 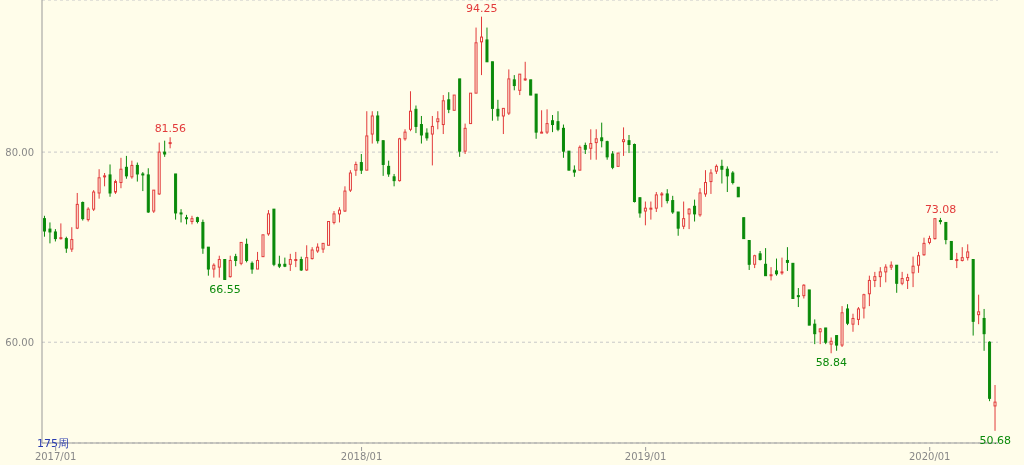 I want to click on annotation: 94.25, so click(x=482, y=8).